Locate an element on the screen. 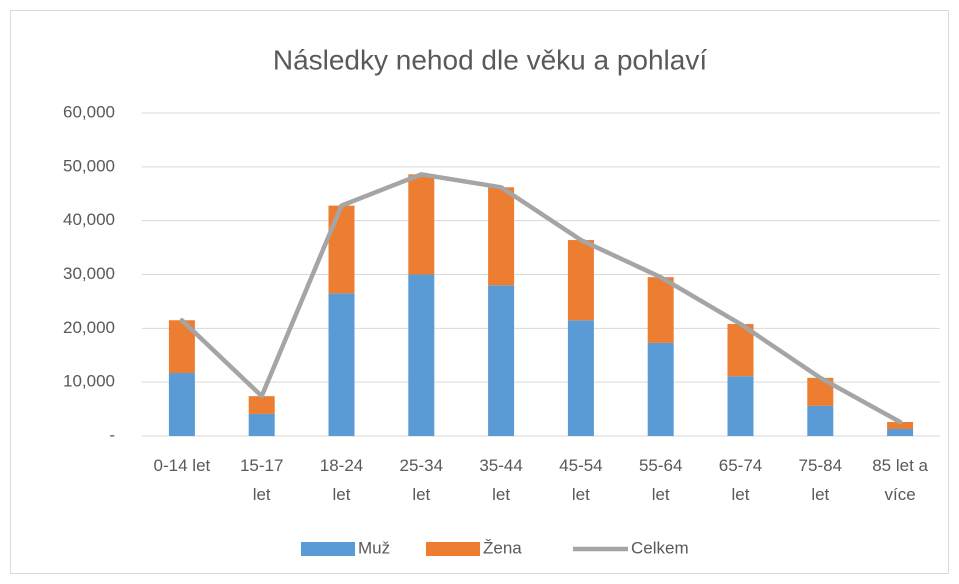  chart-title: Následky nehod dle věku a pohlaví is located at coordinates (490, 59).